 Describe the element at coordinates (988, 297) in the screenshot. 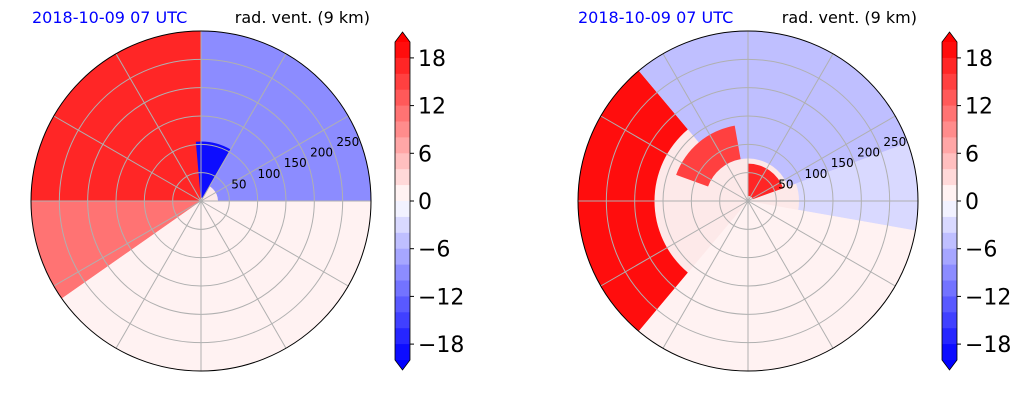

I see `colorbar-tick-label: −12` at that location.